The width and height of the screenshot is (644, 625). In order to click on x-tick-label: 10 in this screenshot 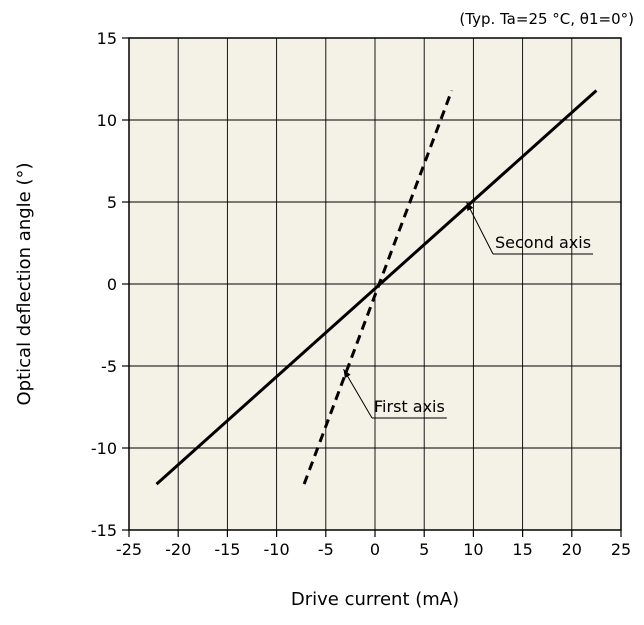, I will do `click(473, 549)`.